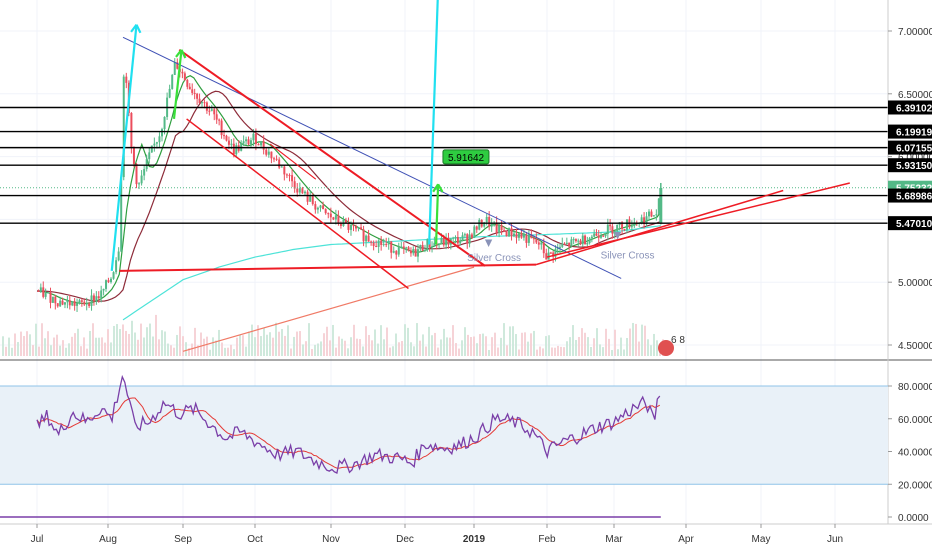 The width and height of the screenshot is (932, 550). I want to click on time-axis-label: Dec, so click(405, 539).